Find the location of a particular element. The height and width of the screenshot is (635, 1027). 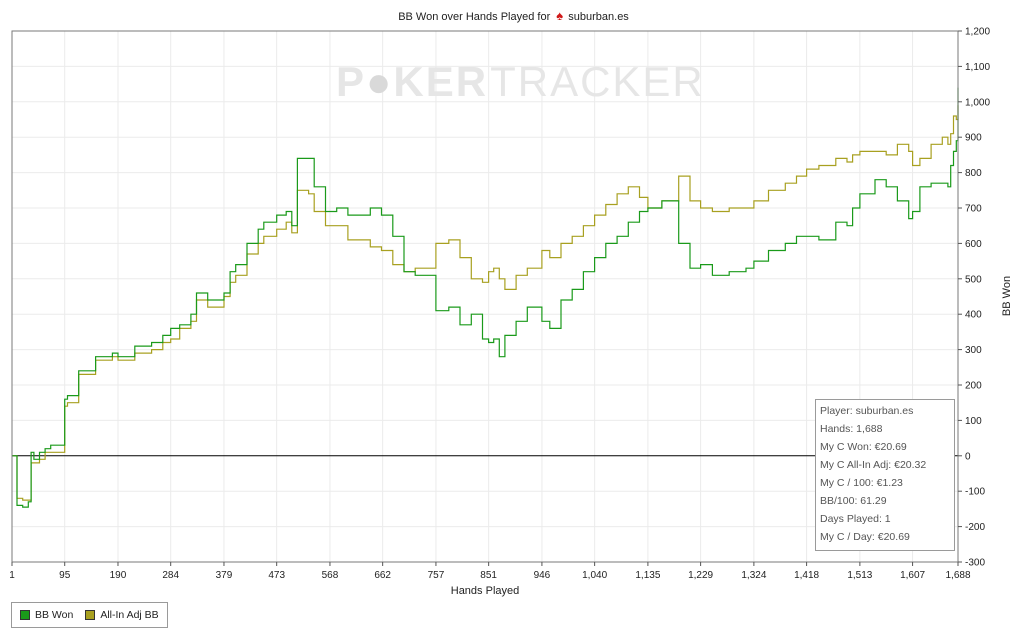

stat-bb-per-100: BB/100: 61.29 is located at coordinates (853, 501).